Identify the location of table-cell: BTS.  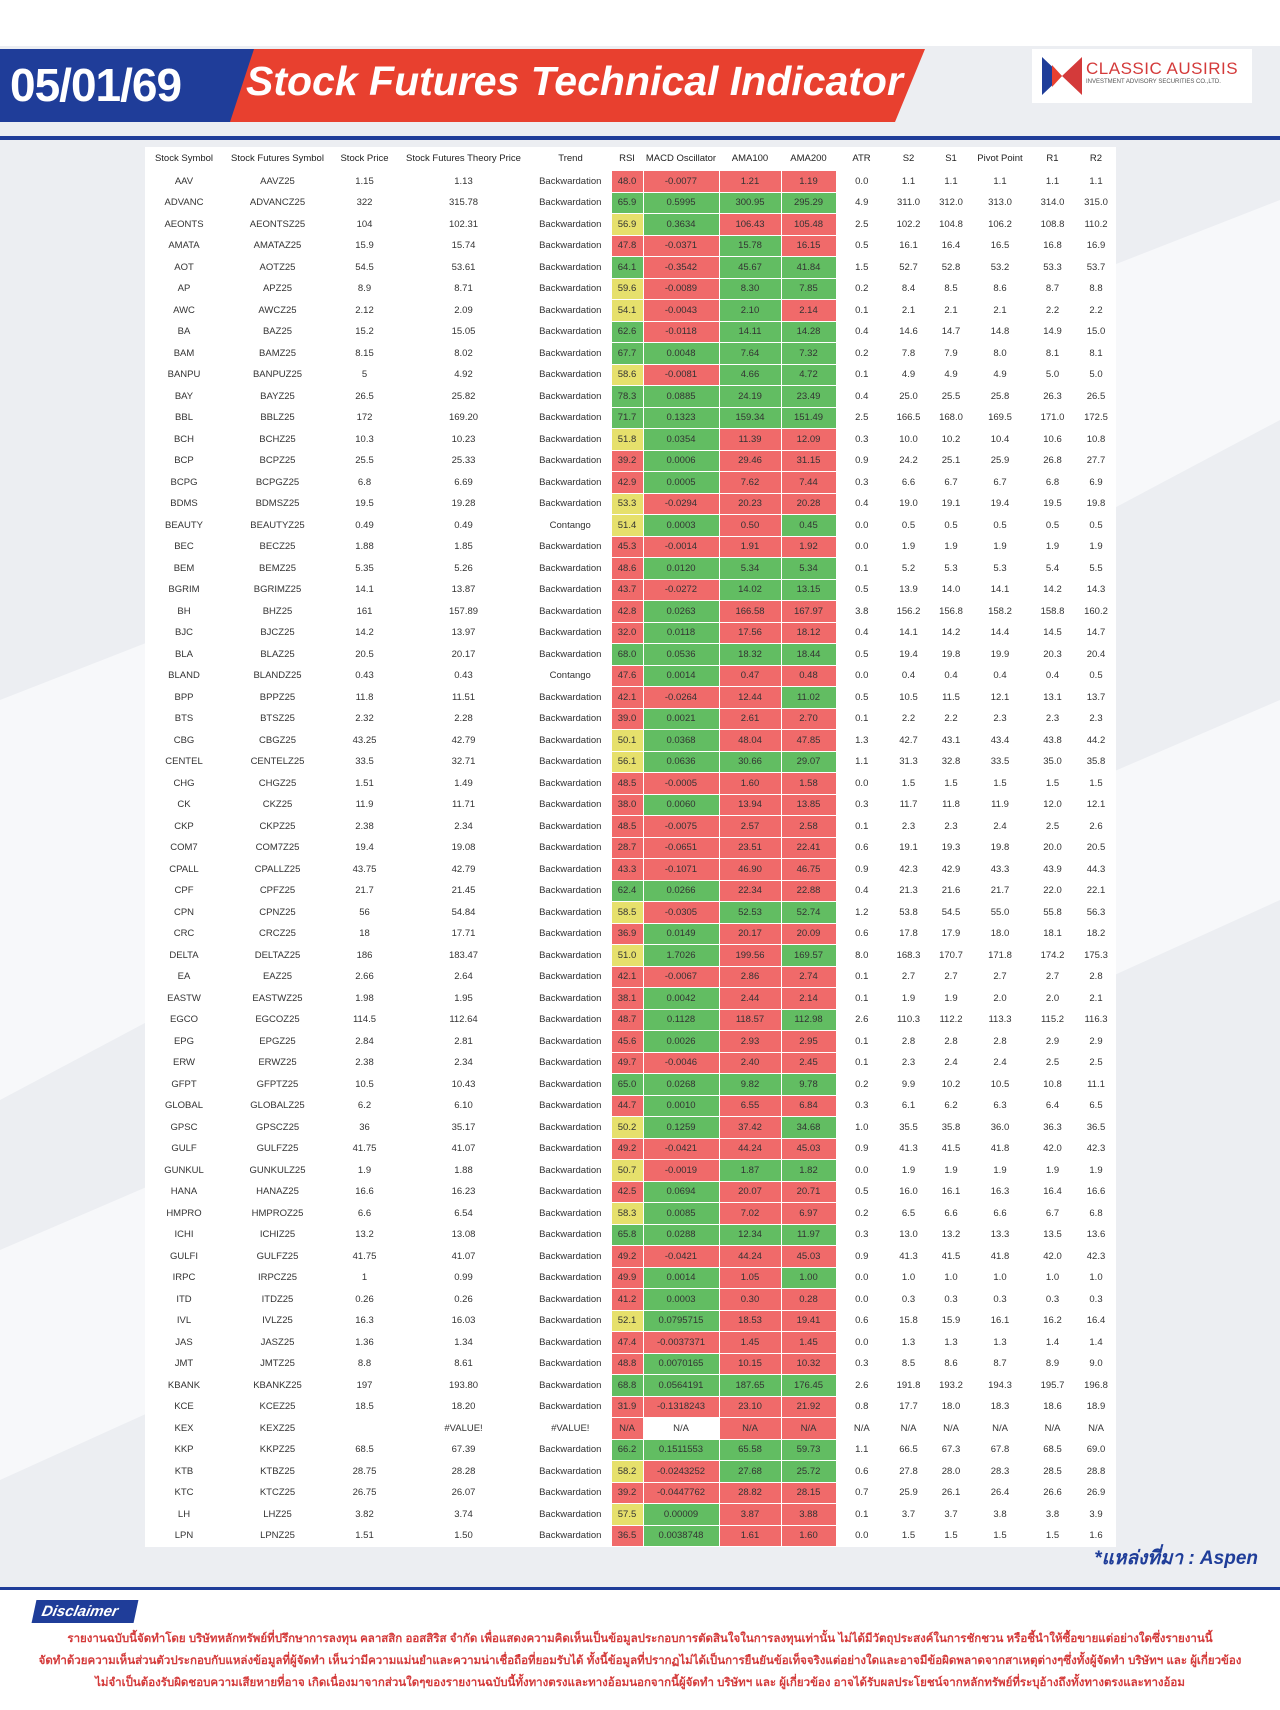
(184, 719).